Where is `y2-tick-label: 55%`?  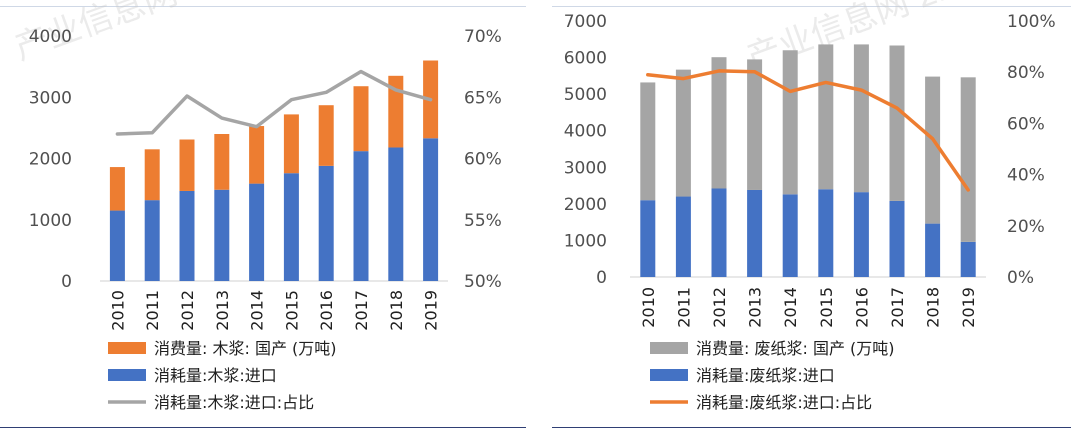
y2-tick-label: 55% is located at coordinates (483, 221).